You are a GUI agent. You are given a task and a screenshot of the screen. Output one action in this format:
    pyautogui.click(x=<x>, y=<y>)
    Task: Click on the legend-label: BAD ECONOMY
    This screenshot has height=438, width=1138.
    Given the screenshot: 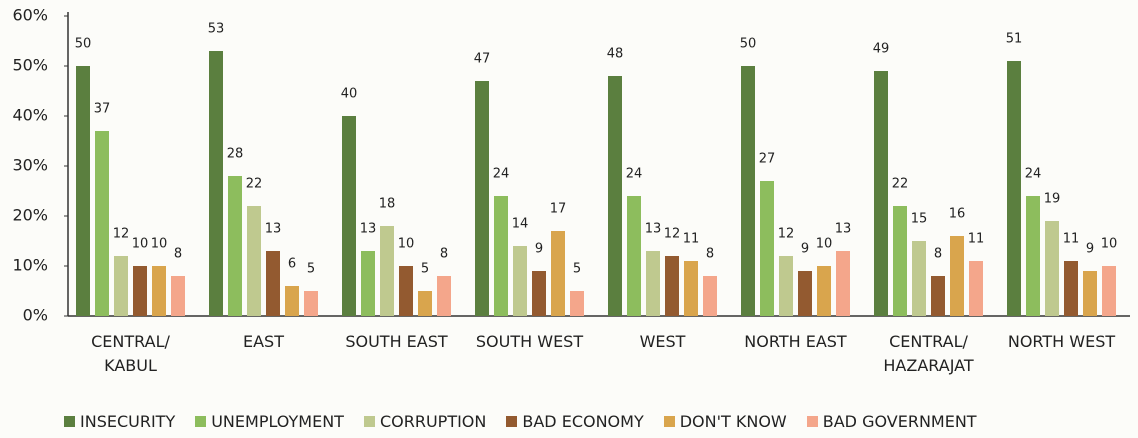 What is the action you would take?
    pyautogui.click(x=583, y=421)
    